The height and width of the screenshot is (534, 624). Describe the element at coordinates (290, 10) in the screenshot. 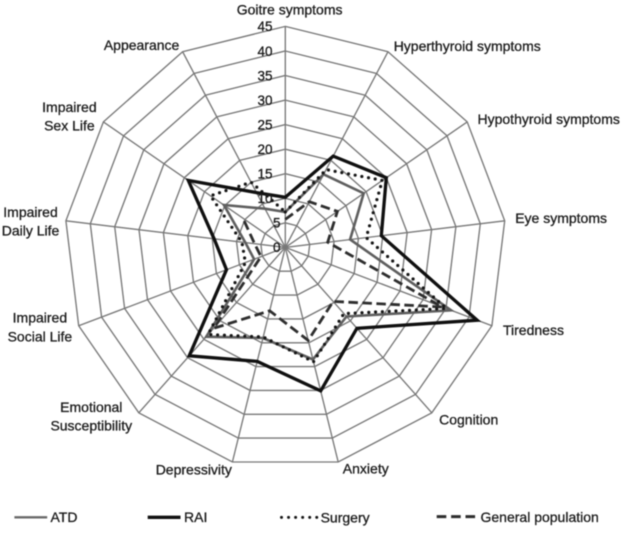

I see `svg-text: Goitre symptoms` at that location.